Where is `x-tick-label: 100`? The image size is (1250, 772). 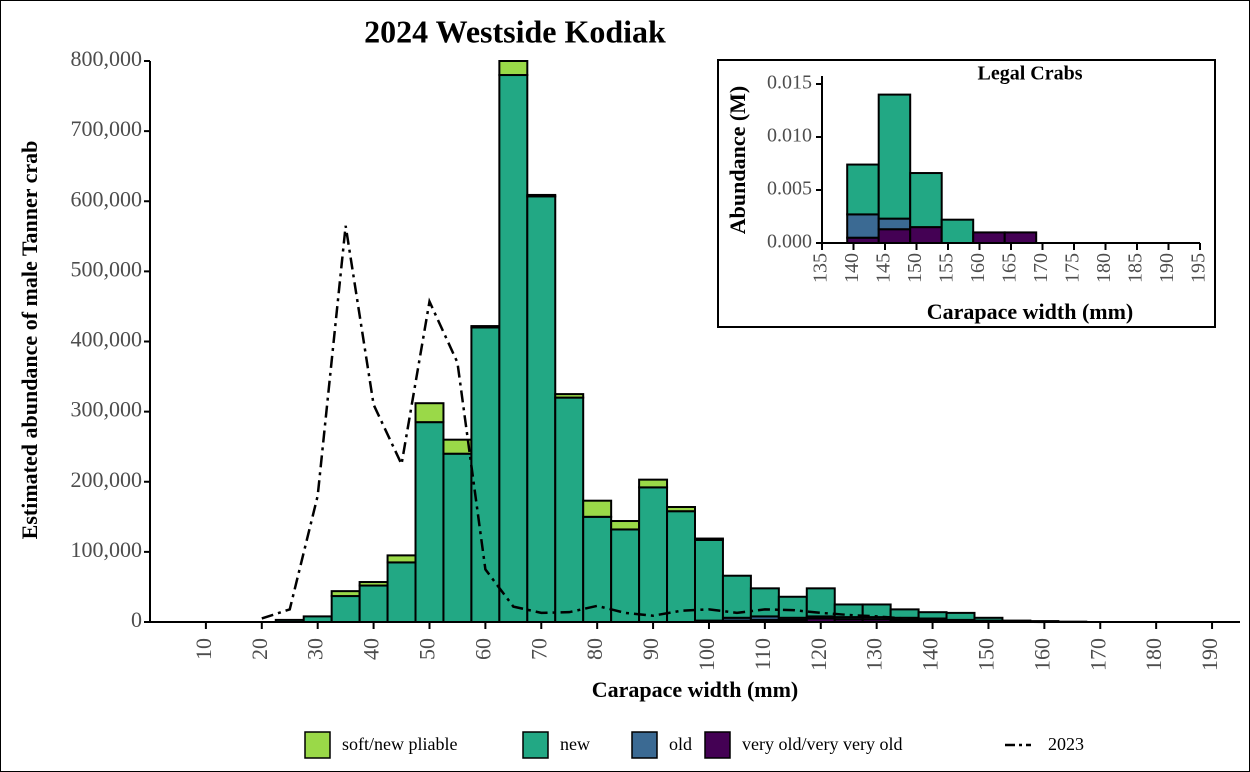 x-tick-label: 100 is located at coordinates (706, 654).